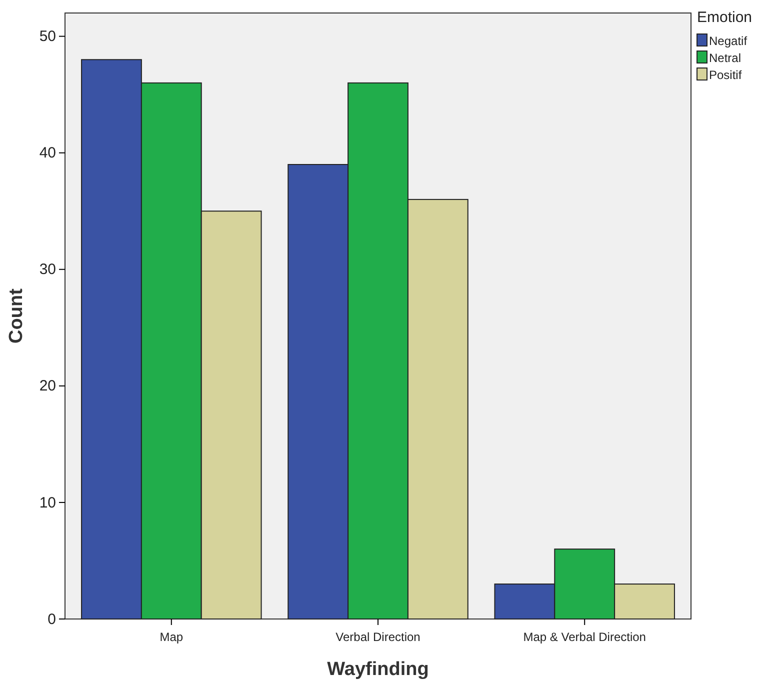 Image resolution: width=771 pixels, height=689 pixels. I want to click on y-tick-label: 50, so click(47, 37).